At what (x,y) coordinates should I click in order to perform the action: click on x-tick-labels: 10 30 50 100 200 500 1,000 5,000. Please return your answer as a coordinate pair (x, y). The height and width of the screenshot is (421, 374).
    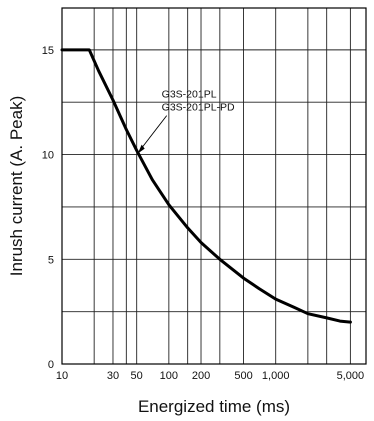
    Looking at the image, I should click on (210, 376).